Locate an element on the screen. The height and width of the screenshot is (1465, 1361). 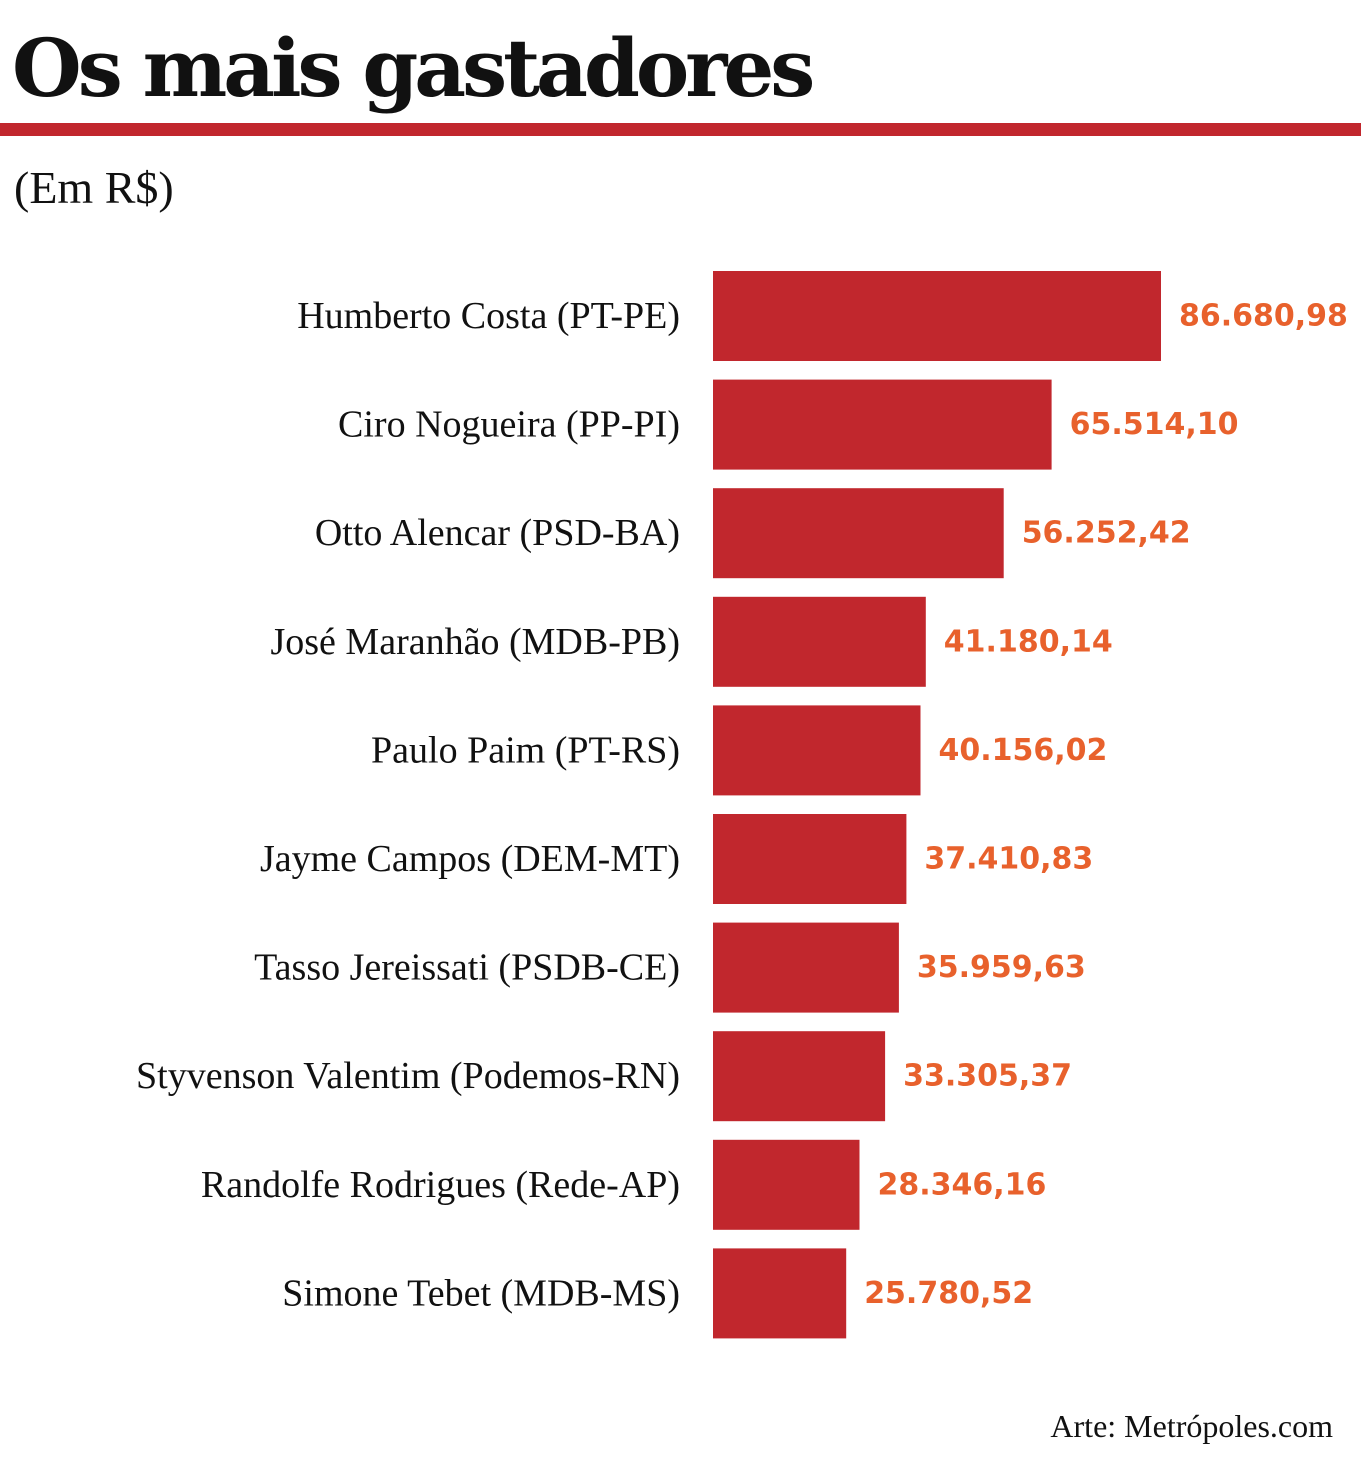
category-label: Otto Alencar (PSD-BA) is located at coordinates (497, 533).